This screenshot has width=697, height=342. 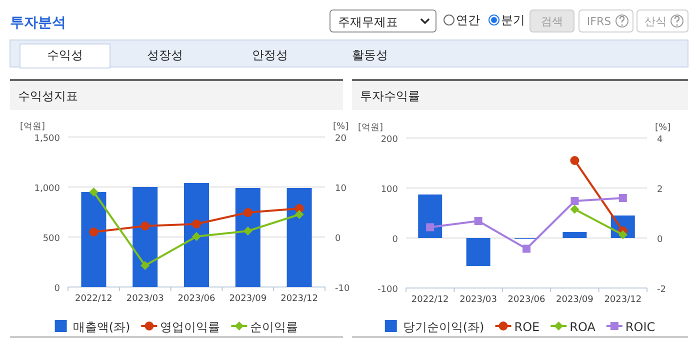 I want to click on y2-tick-label: 4, so click(x=660, y=140).